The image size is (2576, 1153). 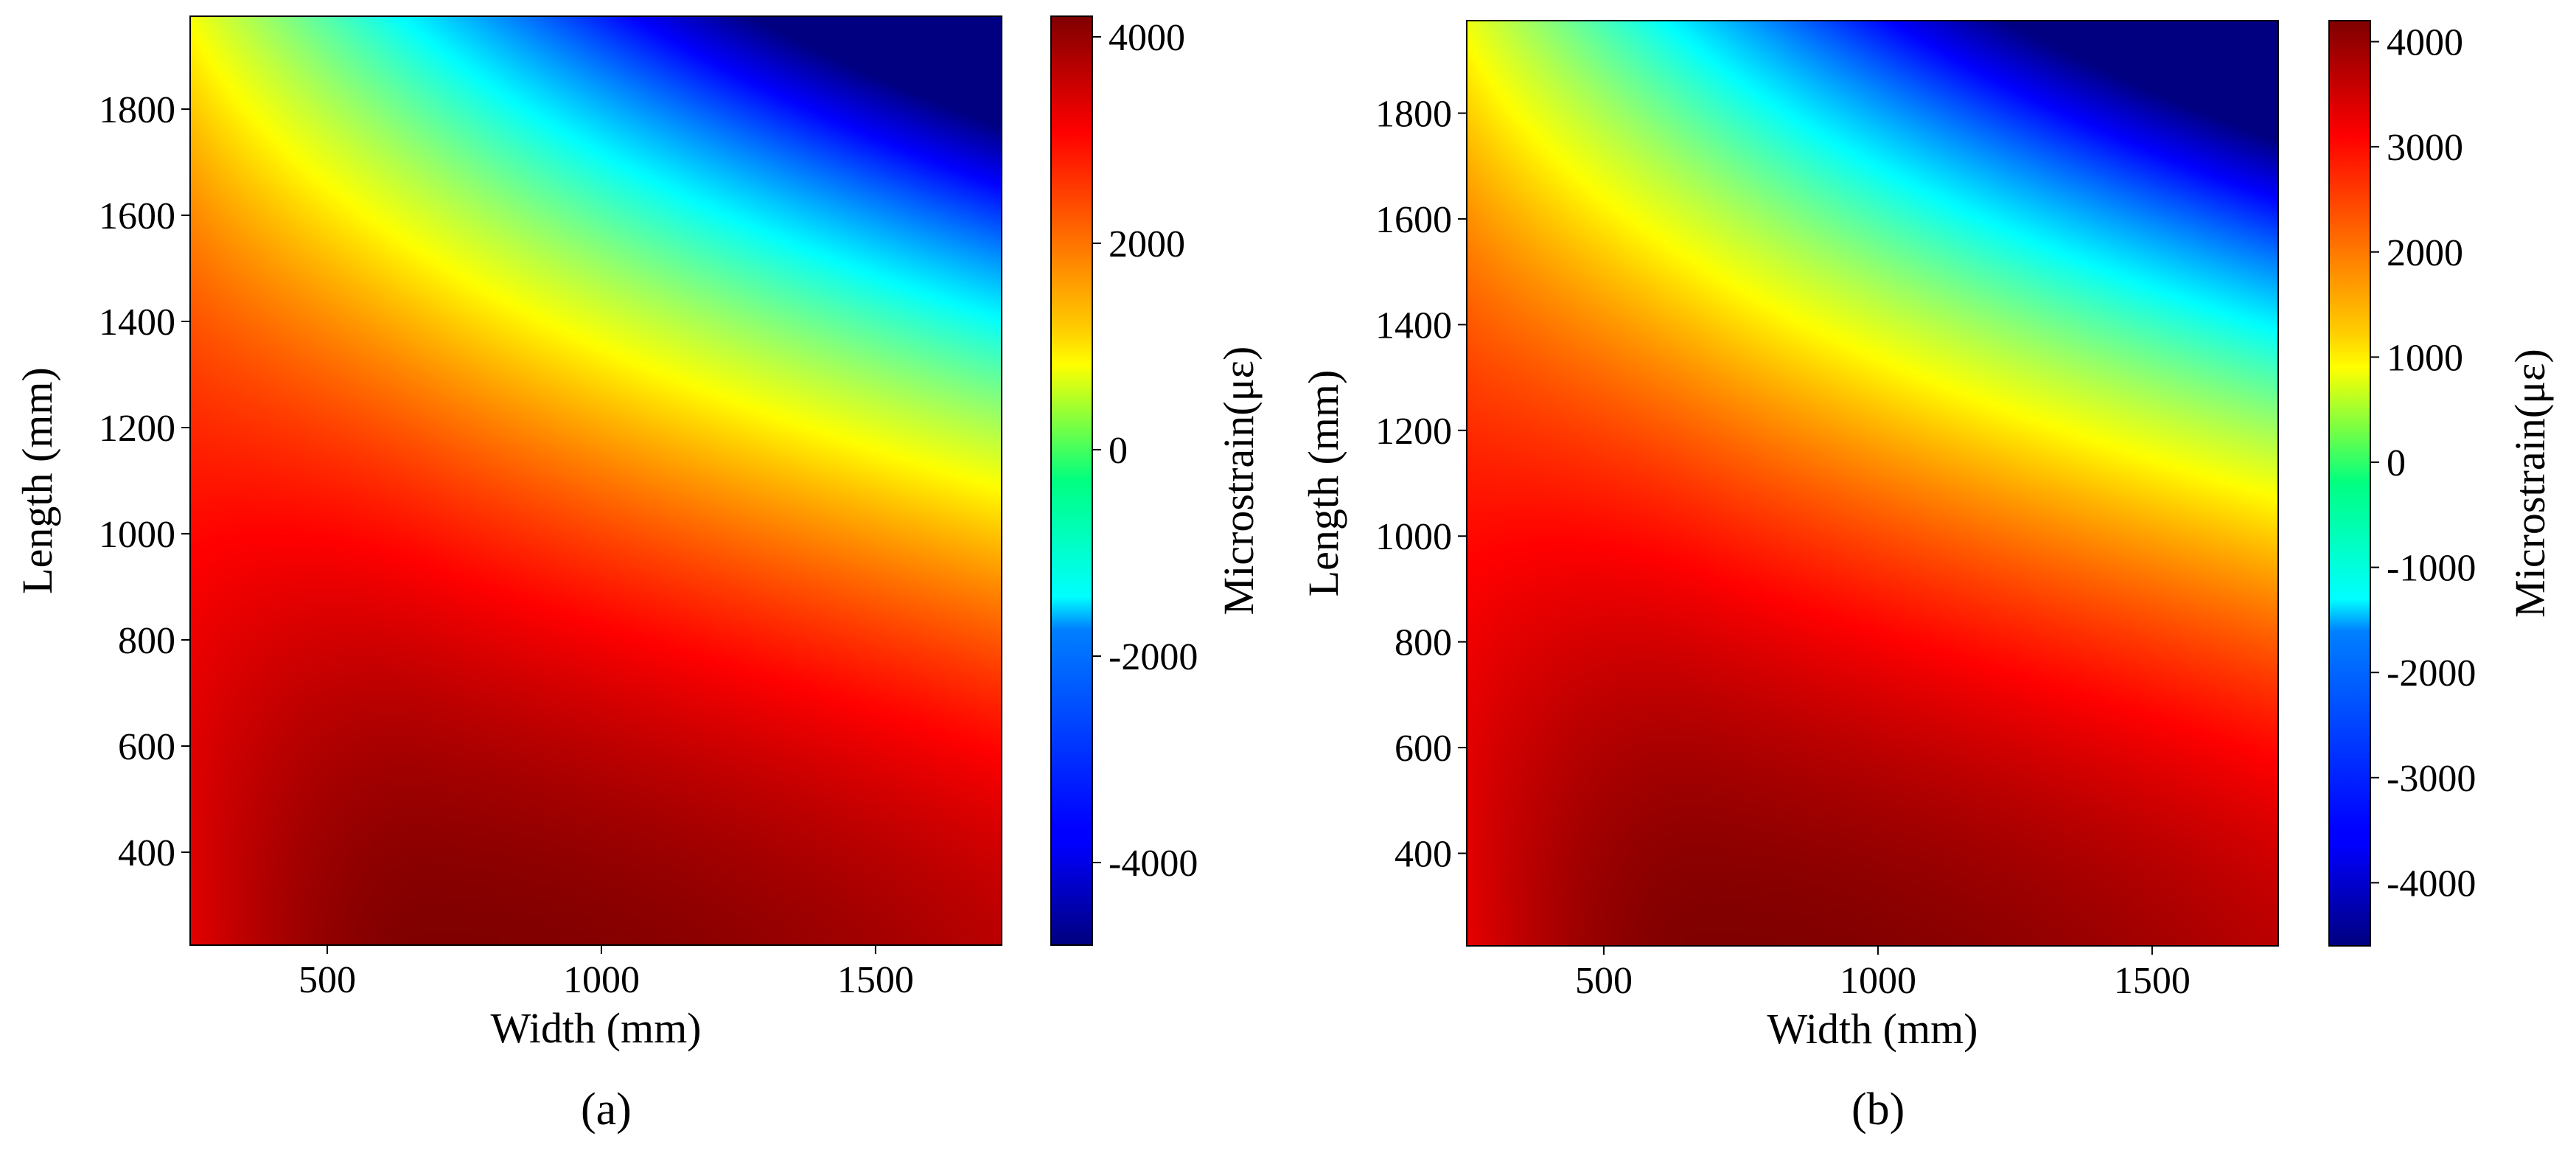 What do you see at coordinates (2425, 358) in the screenshot?
I see `colorbar-tick-label: 1000` at bounding box center [2425, 358].